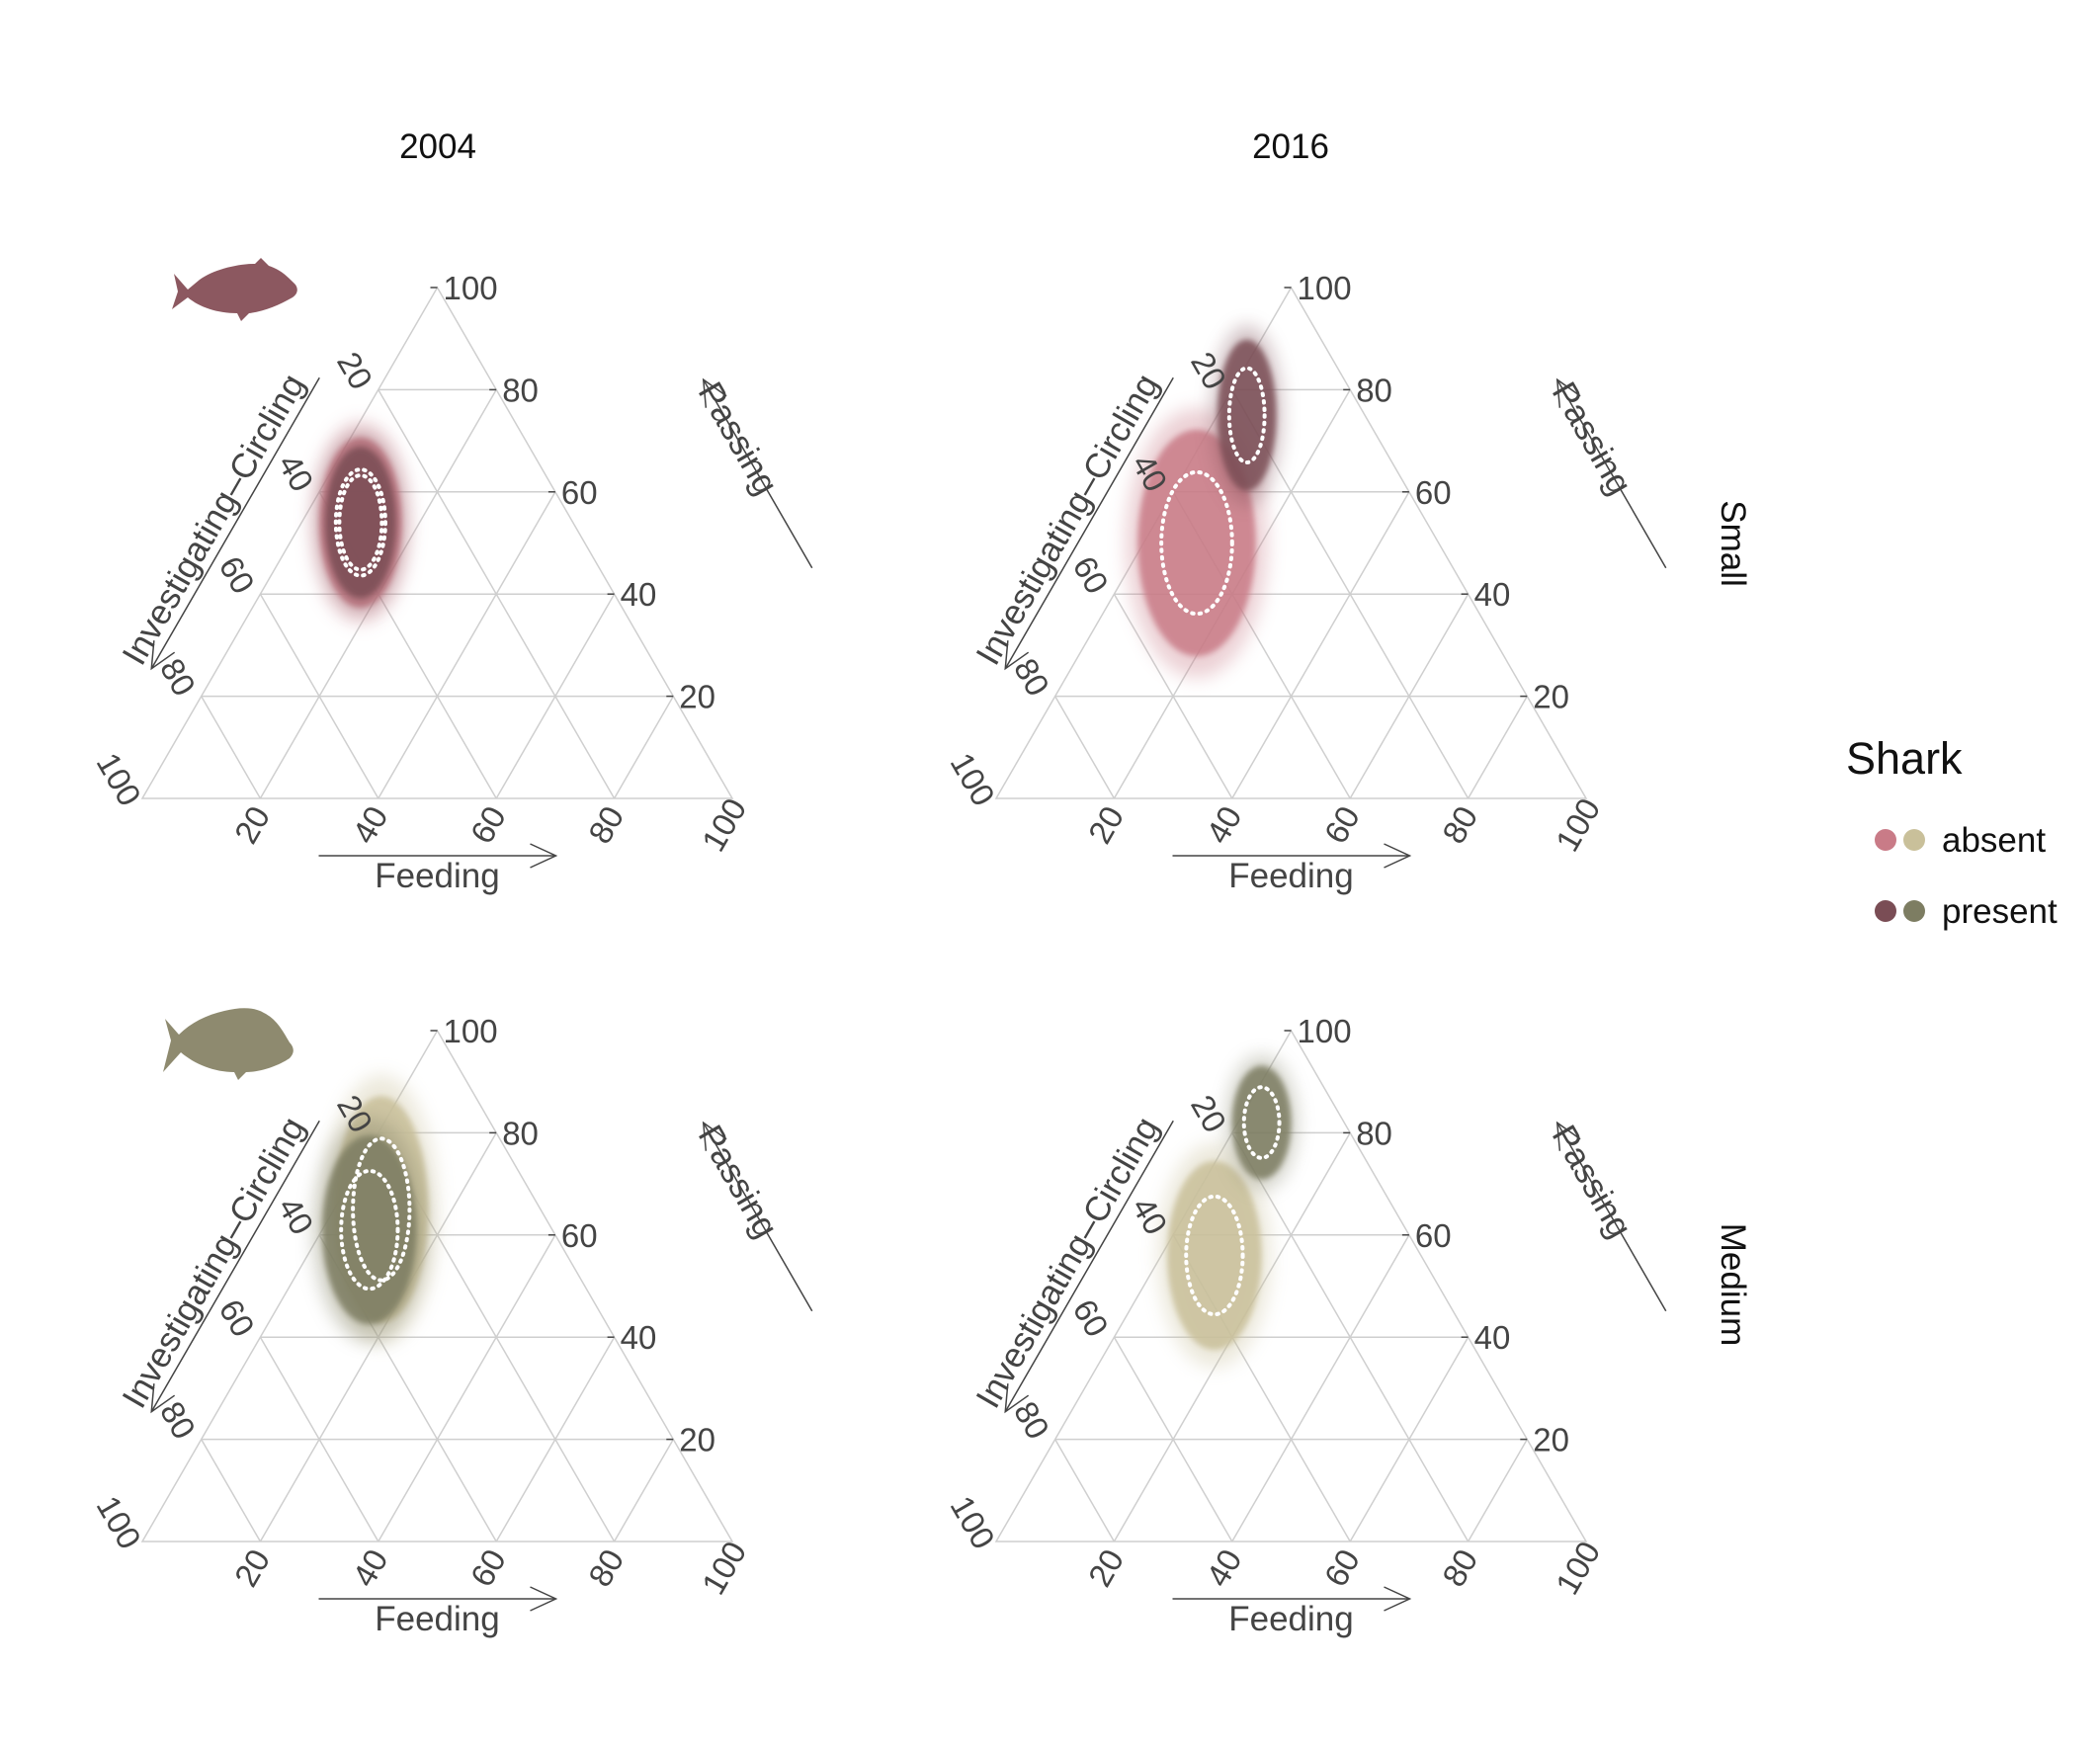 This screenshot has width=2100, height=1750. Describe the element at coordinates (295, 472) in the screenshot. I see `tick-label-investigating-40: 40` at that location.